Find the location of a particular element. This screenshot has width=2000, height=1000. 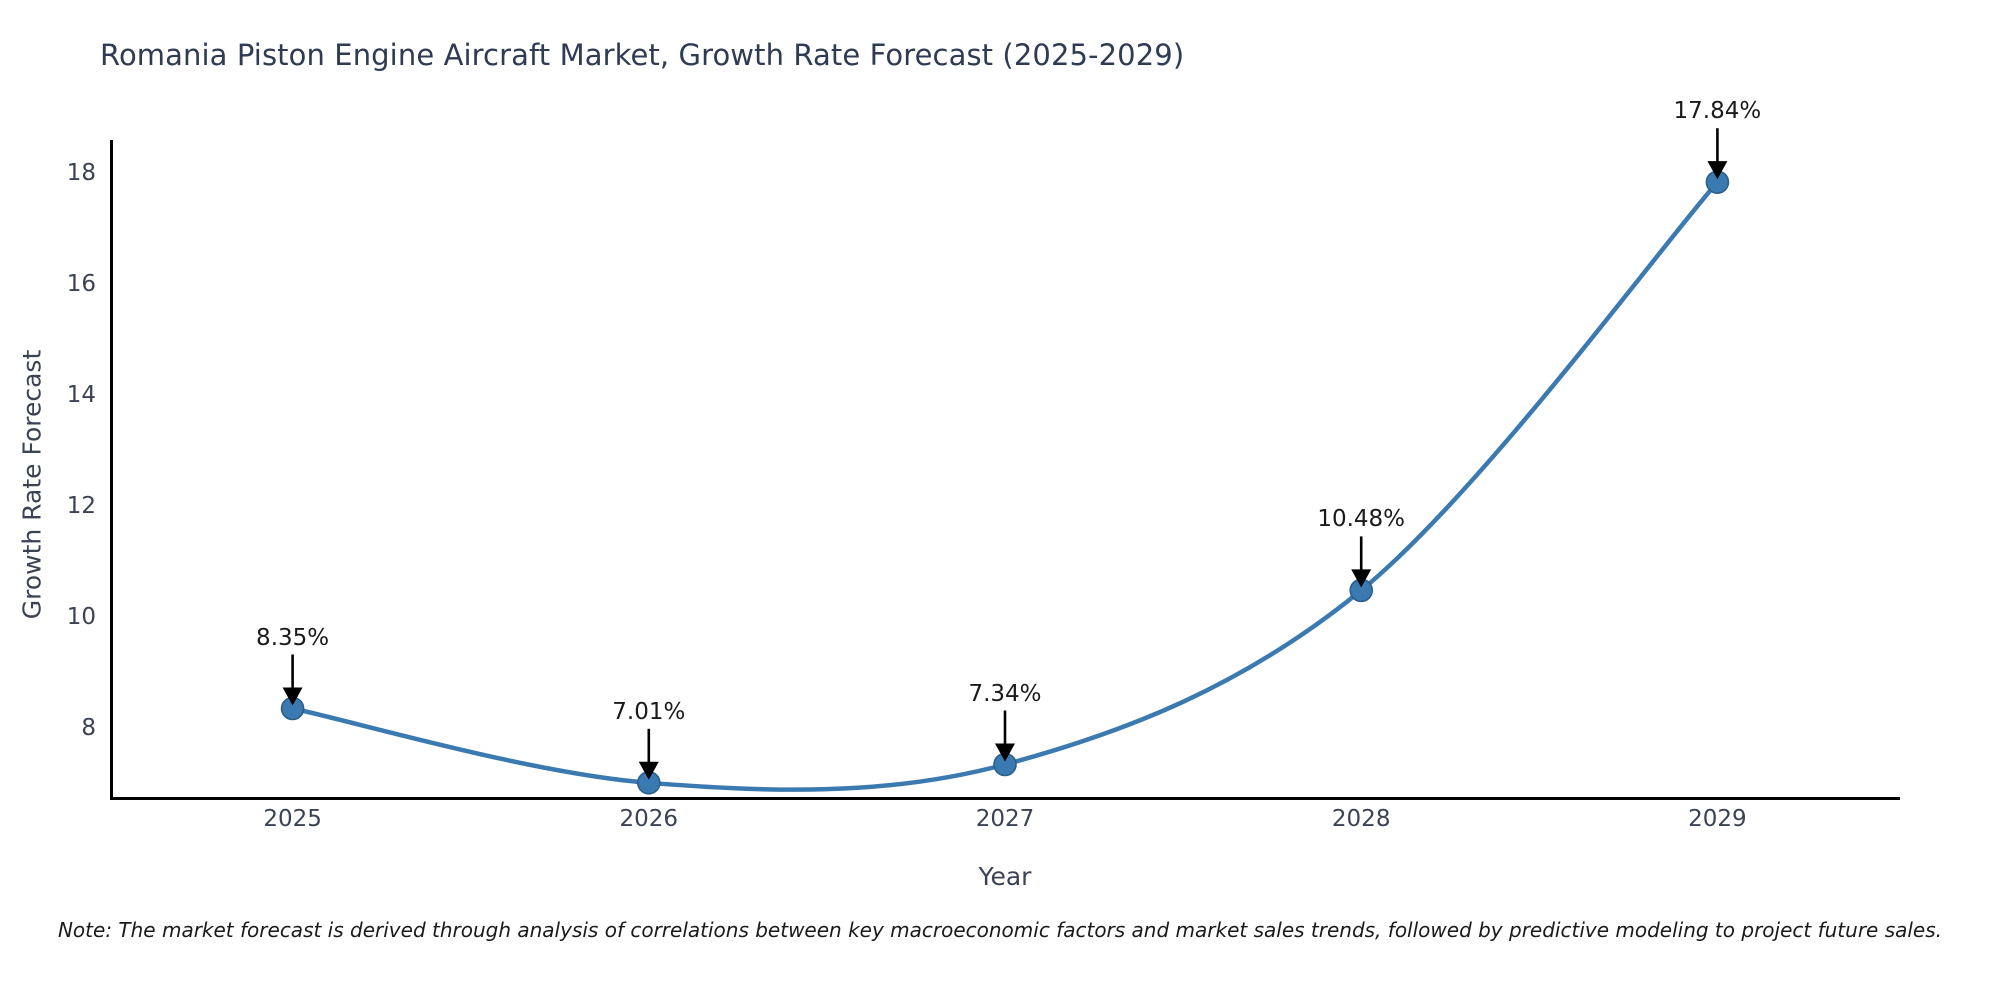

x-tick-label: 2029 is located at coordinates (1717, 819).